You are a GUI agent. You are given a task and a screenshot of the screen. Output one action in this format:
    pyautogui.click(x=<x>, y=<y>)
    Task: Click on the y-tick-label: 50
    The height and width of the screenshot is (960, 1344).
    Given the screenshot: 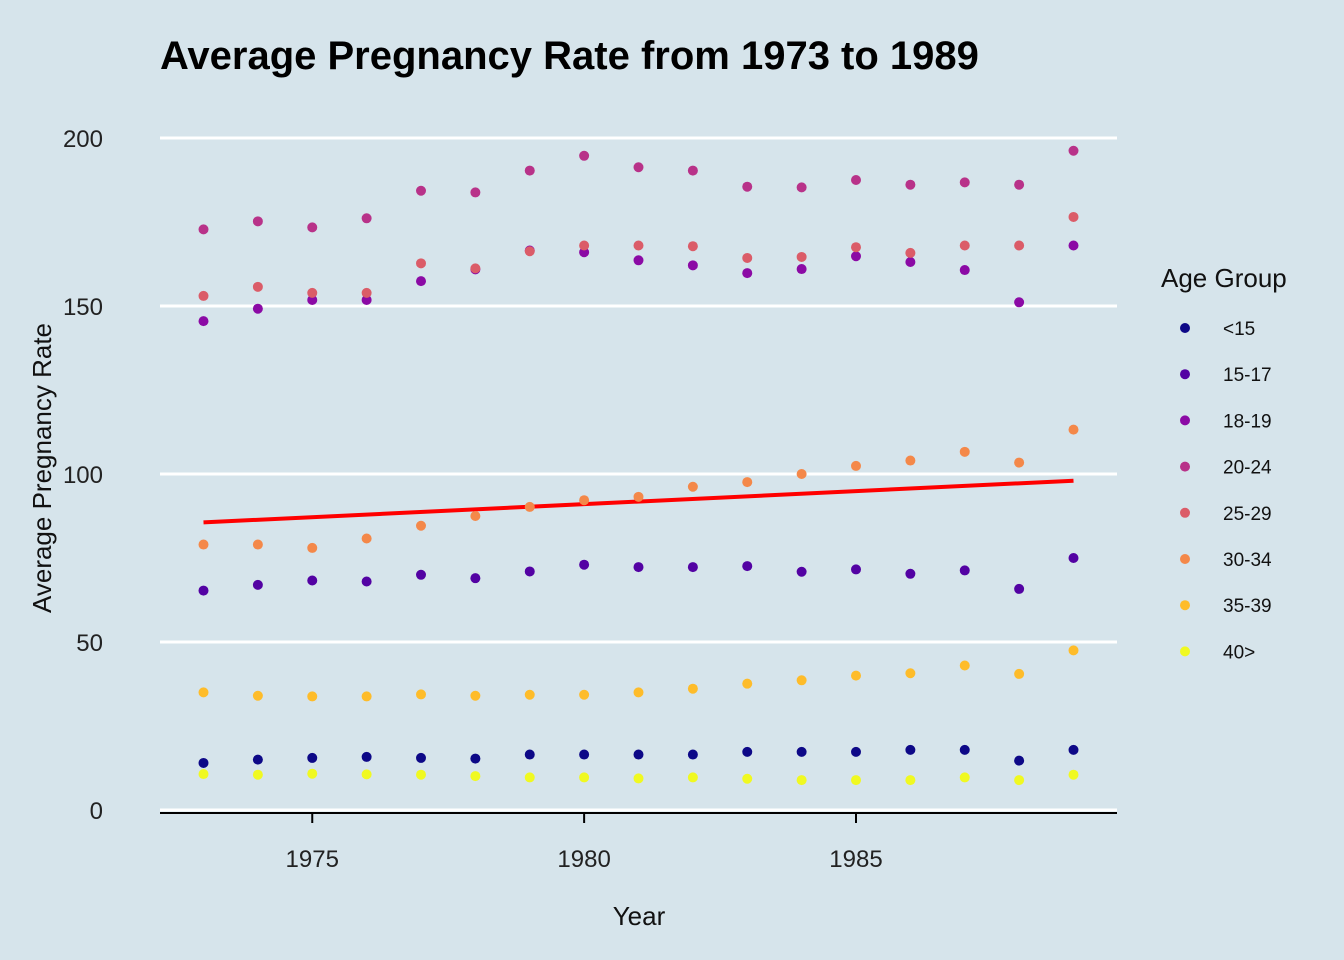 What is the action you would take?
    pyautogui.click(x=89, y=643)
    